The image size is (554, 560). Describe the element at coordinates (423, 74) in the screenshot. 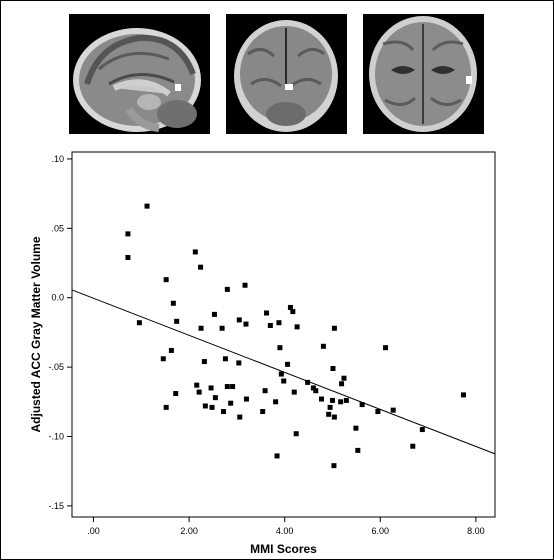

I see `axial-mri-image` at that location.